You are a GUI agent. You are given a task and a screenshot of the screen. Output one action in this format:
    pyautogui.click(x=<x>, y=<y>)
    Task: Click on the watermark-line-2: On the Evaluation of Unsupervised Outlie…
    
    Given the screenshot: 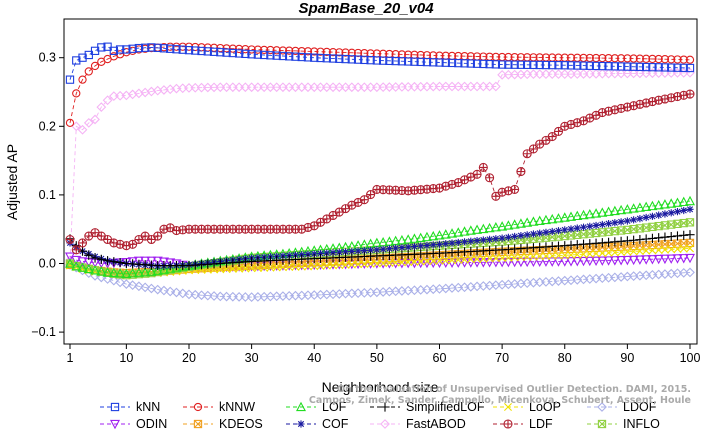 What is the action you would take?
    pyautogui.click(x=514, y=389)
    